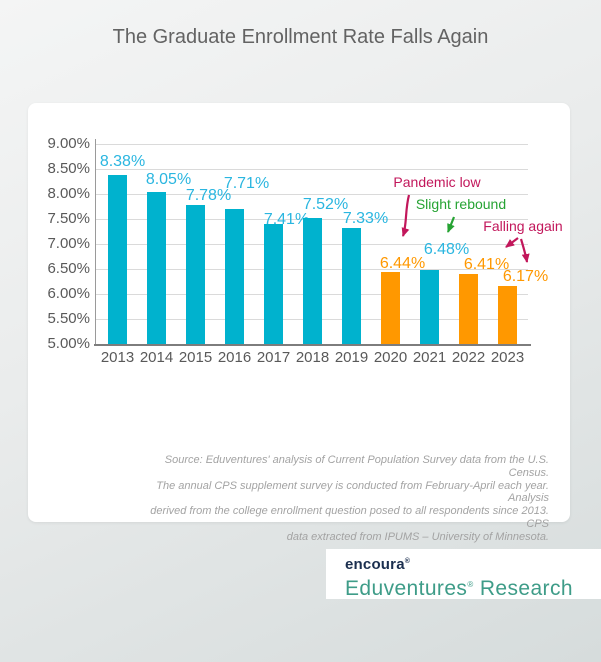  Describe the element at coordinates (375, 564) in the screenshot. I see `encoura-text: encoura` at that location.